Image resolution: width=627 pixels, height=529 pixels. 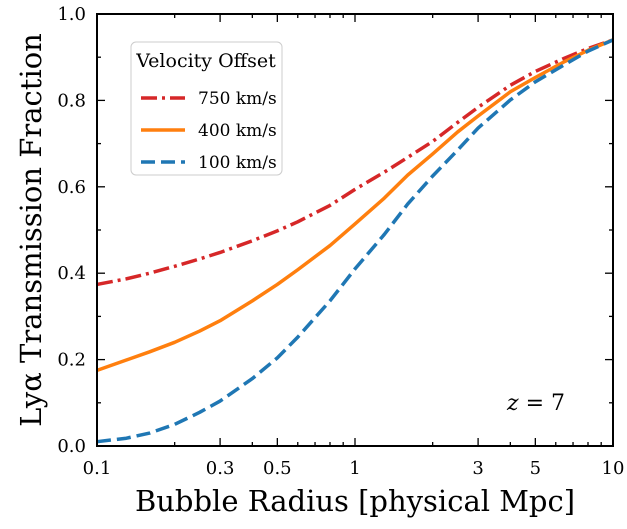 What do you see at coordinates (542, 403) in the screenshot?
I see `redshift-value: = 7` at bounding box center [542, 403].